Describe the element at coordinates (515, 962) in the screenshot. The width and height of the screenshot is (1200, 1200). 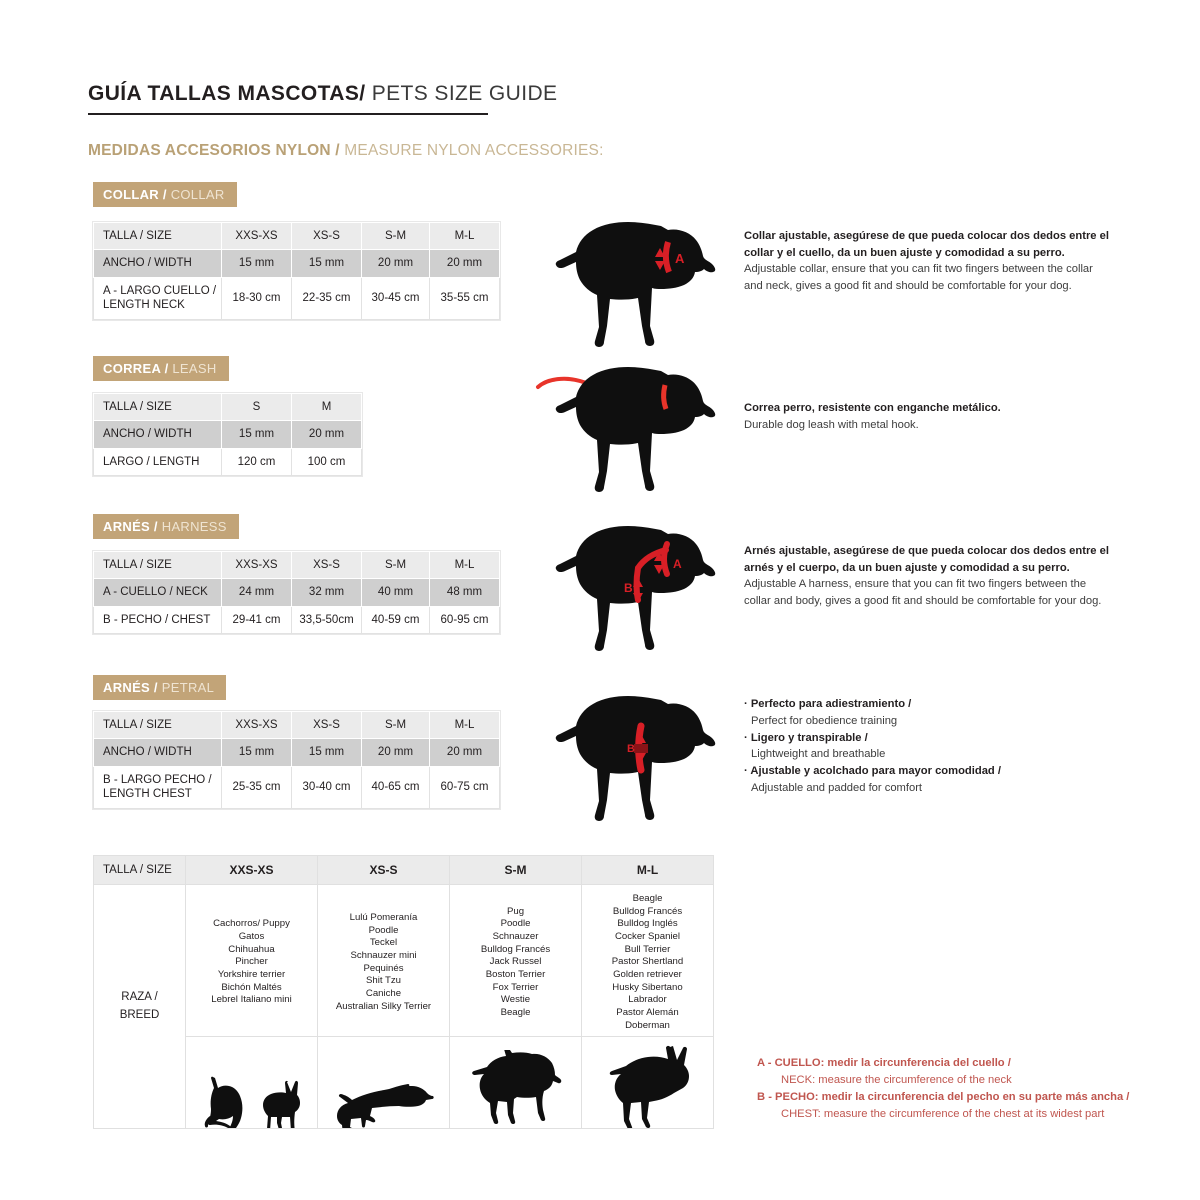
I see `breed-item: Jack Russel` at that location.